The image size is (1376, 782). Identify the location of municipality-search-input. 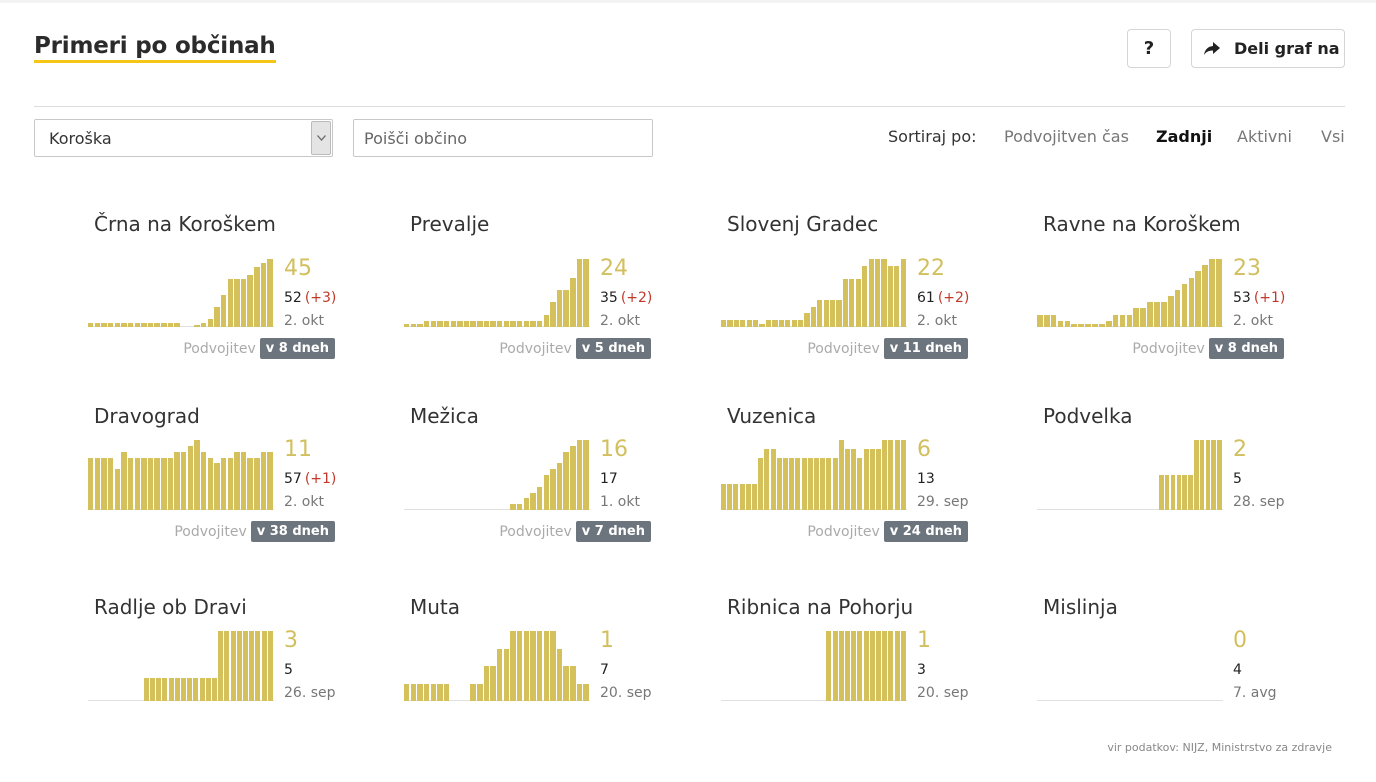
(503, 138).